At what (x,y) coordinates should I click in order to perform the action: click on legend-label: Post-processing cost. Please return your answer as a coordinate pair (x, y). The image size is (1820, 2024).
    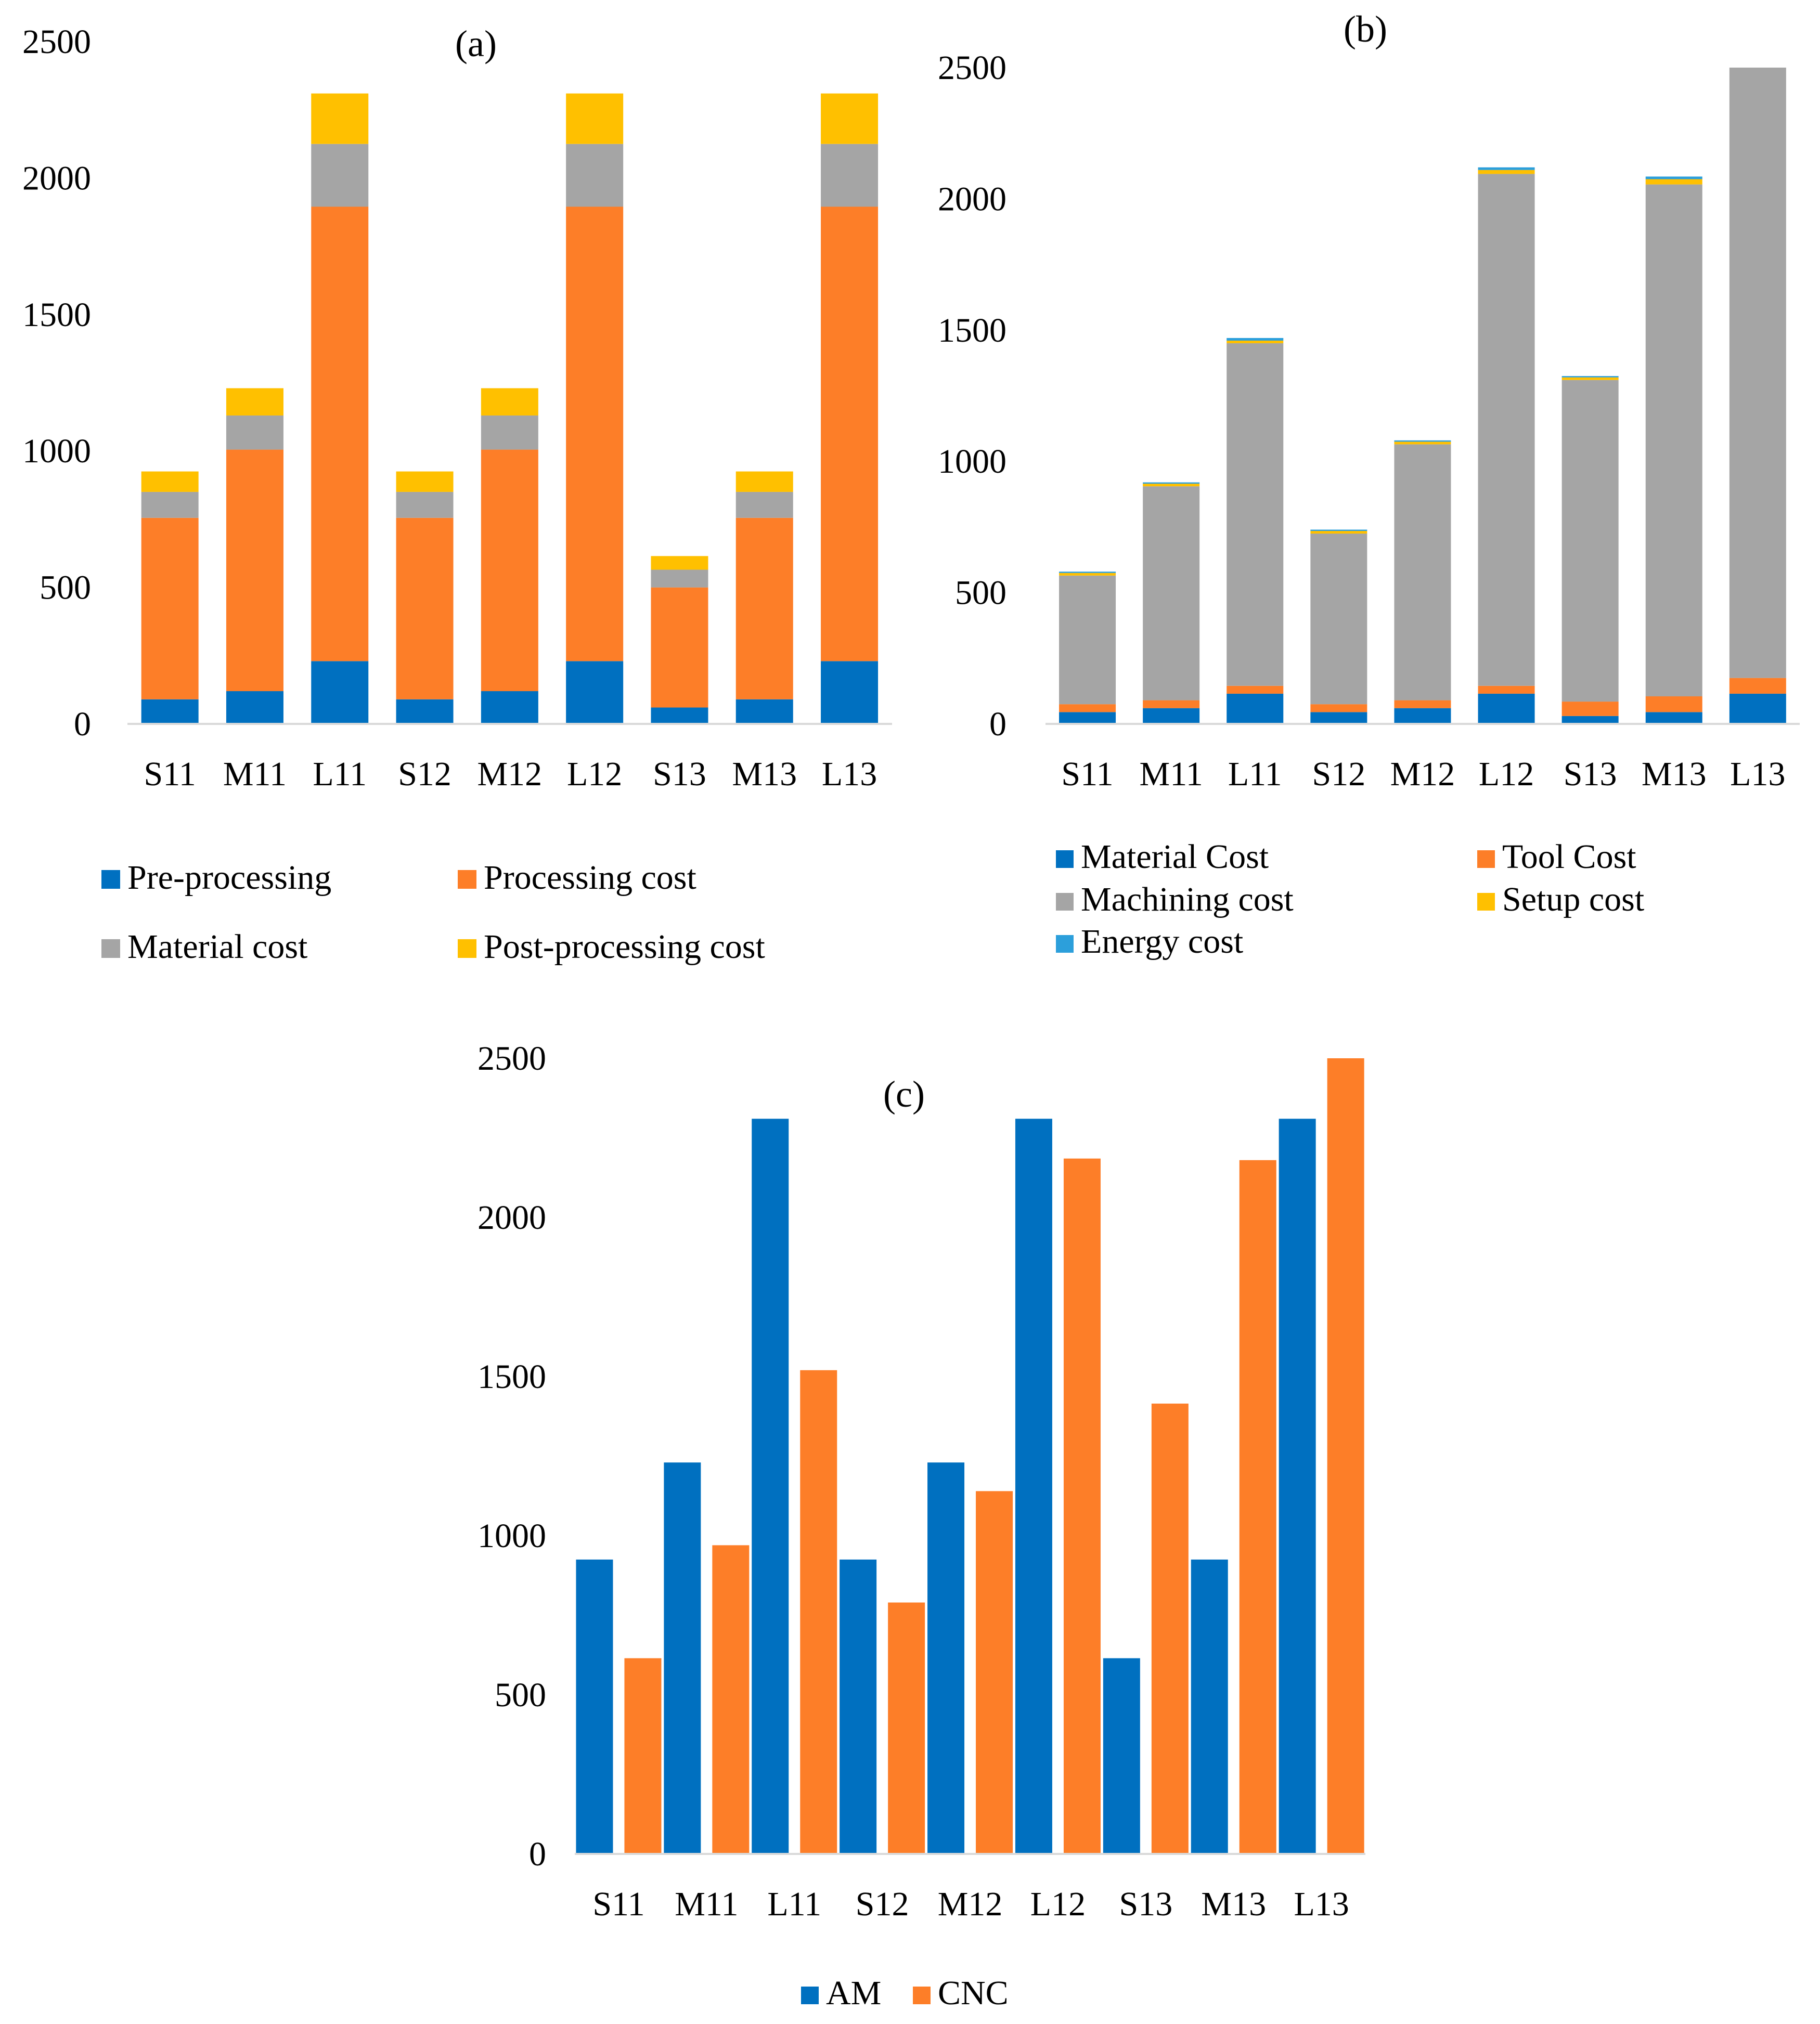
    Looking at the image, I should click on (625, 947).